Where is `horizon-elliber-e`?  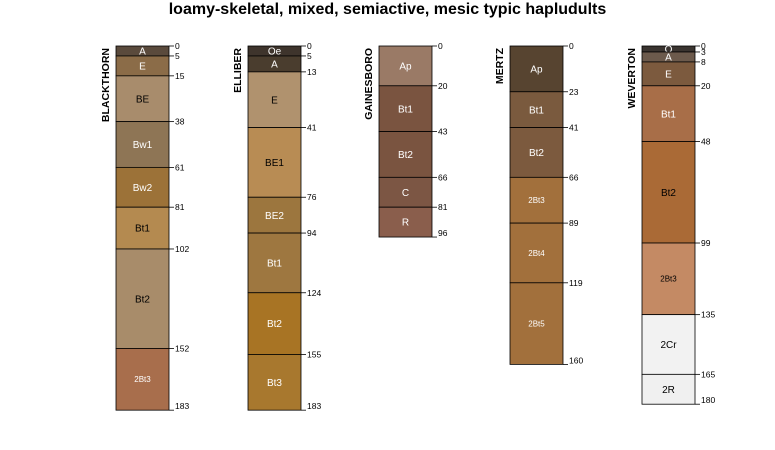
horizon-elliber-e is located at coordinates (274, 99).